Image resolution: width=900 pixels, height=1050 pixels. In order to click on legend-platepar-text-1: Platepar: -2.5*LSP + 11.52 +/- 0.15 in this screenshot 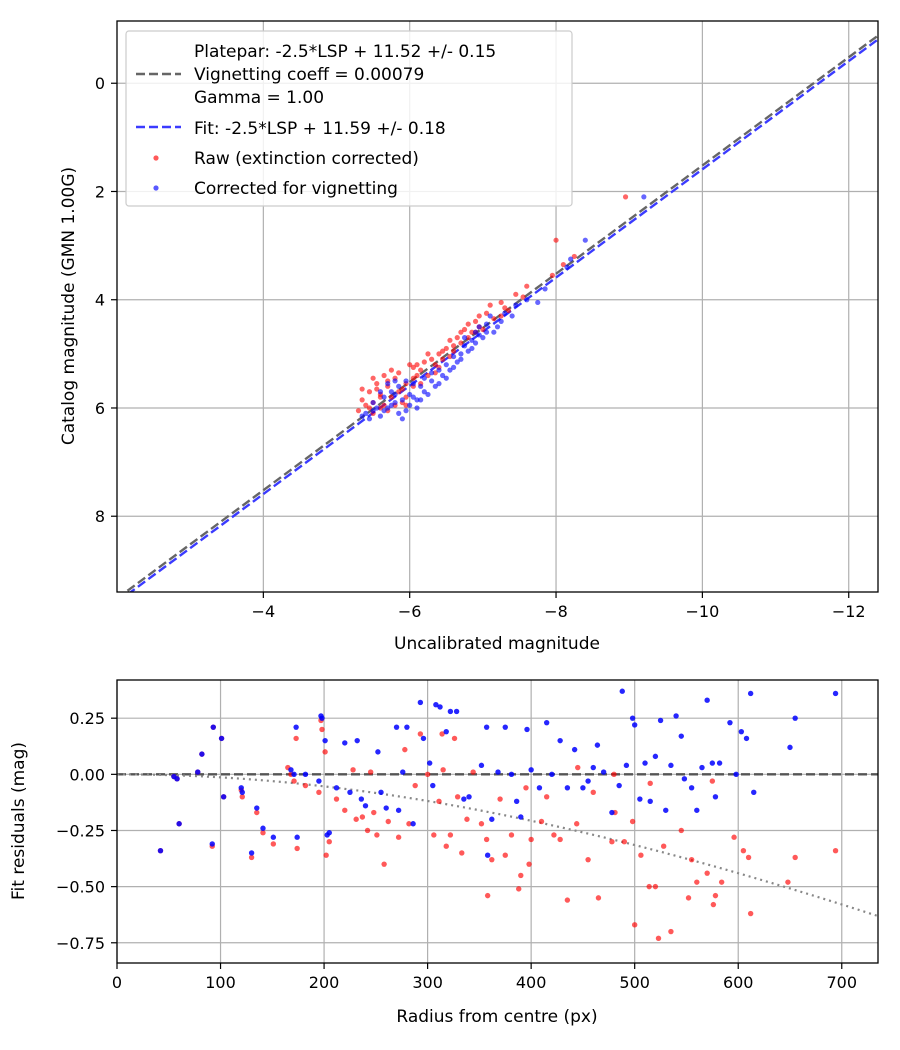, I will do `click(345, 52)`.